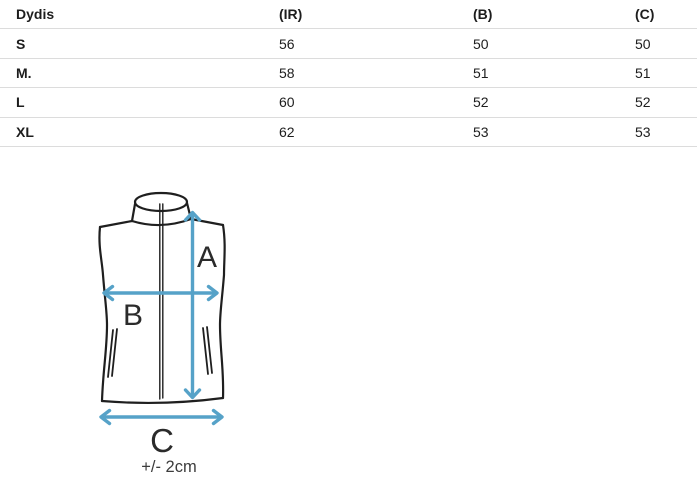 This screenshot has height=478, width=697. What do you see at coordinates (161, 222) in the screenshot?
I see `collar-neckline` at bounding box center [161, 222].